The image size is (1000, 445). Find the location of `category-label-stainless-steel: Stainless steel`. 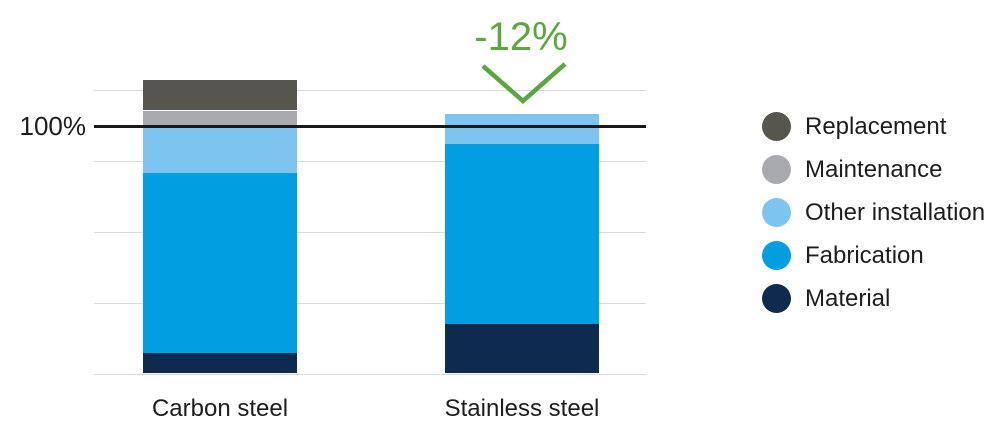

category-label-stainless-steel: Stainless steel is located at coordinates (522, 408).